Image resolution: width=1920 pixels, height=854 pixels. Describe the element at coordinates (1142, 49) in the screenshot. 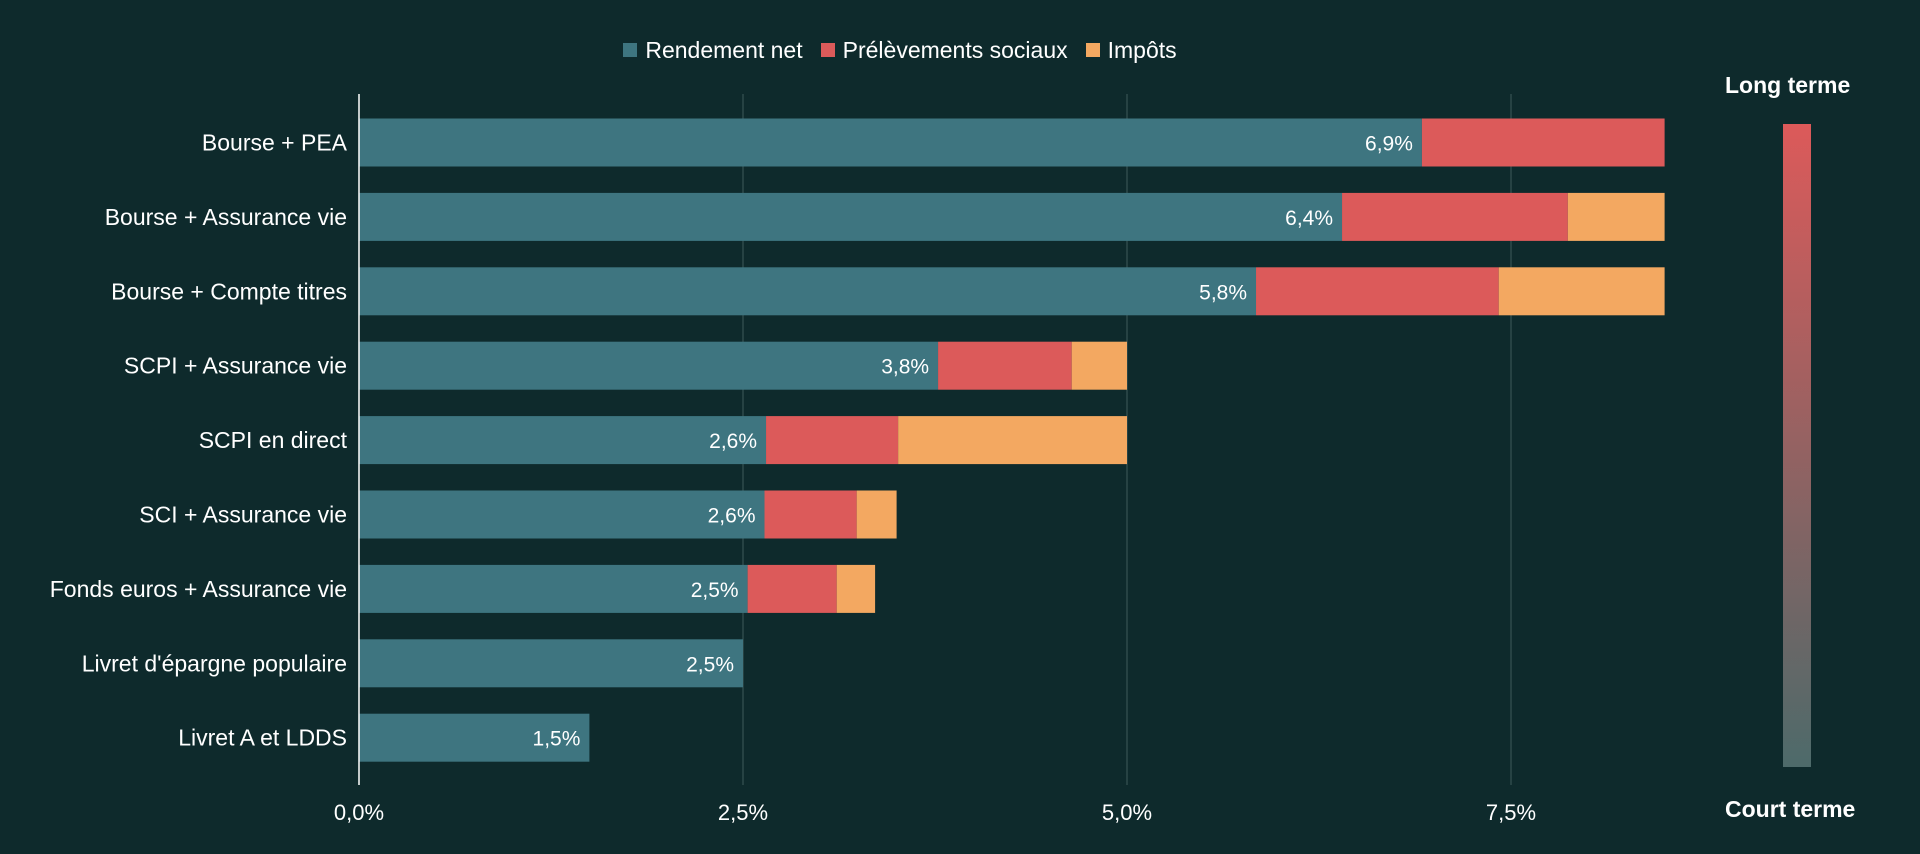

I see `legend-label: Impôts` at that location.